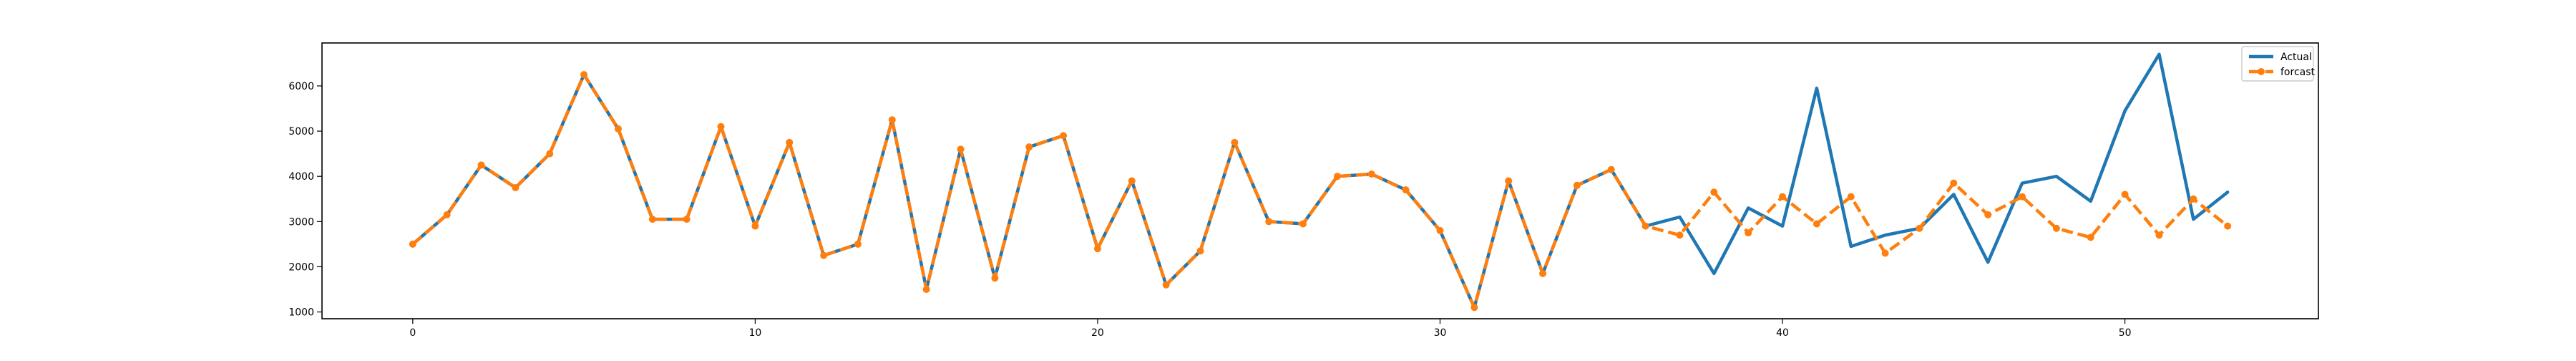 The width and height of the screenshot is (2576, 361). I want to click on x-tick-label: 0, so click(412, 333).